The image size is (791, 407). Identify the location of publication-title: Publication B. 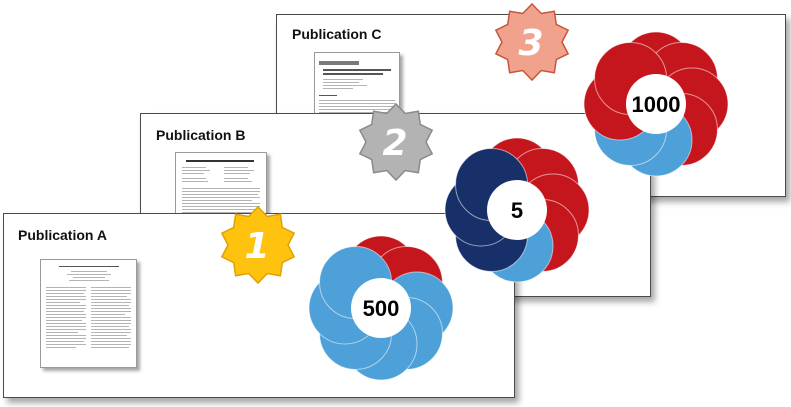
(201, 135).